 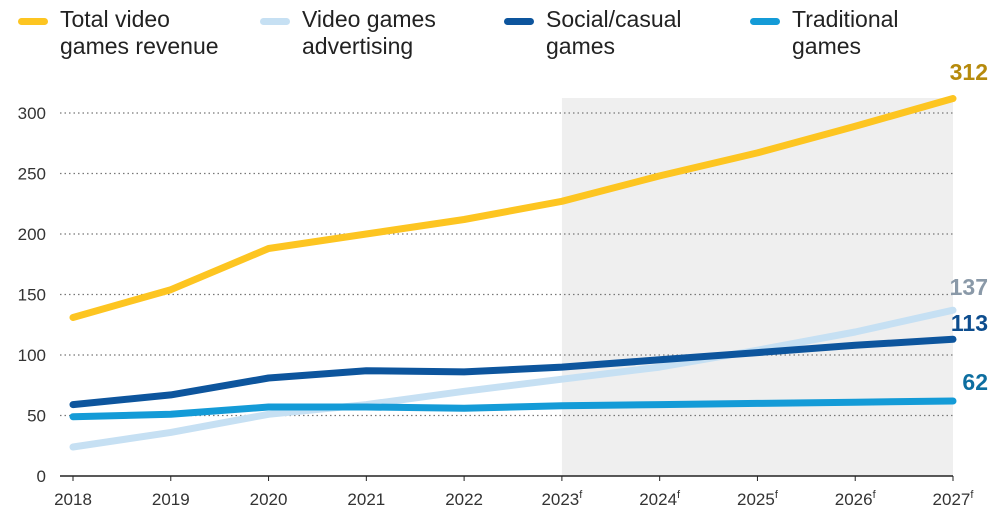 I want to click on series-line-social, so click(x=513, y=372).